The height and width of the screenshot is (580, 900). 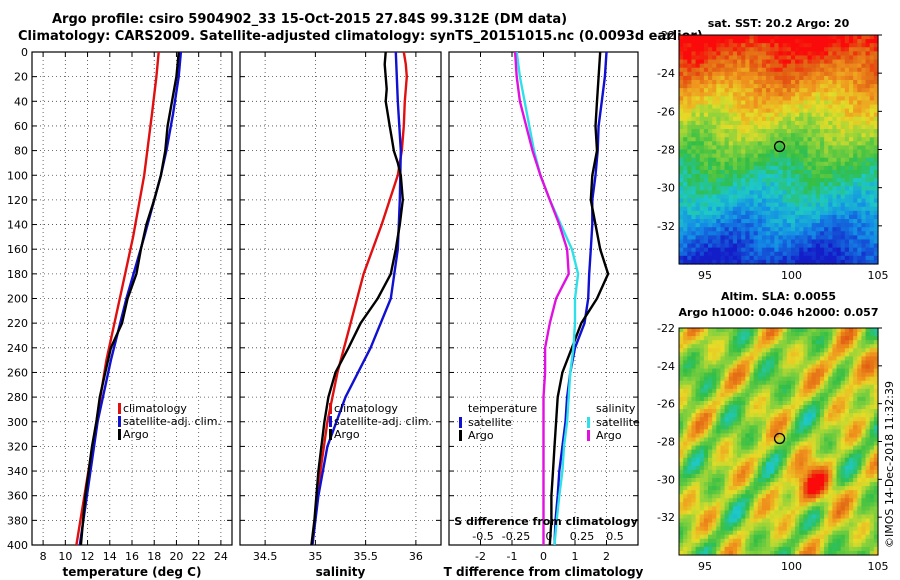 What do you see at coordinates (779, 146) in the screenshot?
I see `argo-position-marker` at bounding box center [779, 146].